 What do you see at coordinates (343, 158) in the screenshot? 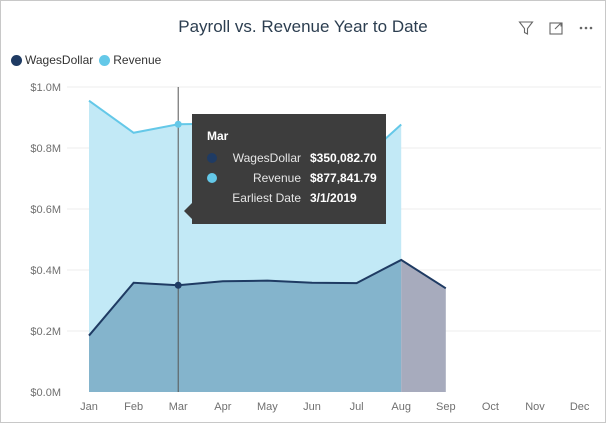
I see `tooltip-value: $350,082.70` at bounding box center [343, 158].